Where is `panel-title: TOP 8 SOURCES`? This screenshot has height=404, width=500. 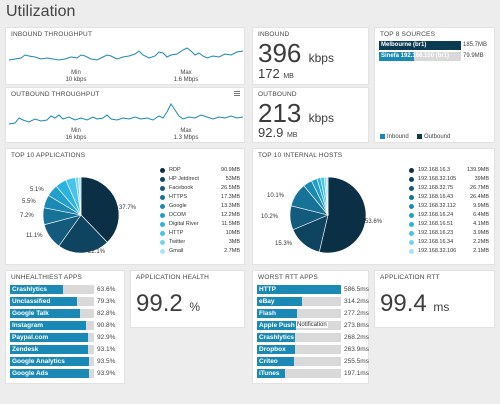
panel-title: TOP 8 SOURCES is located at coordinates (408, 34).